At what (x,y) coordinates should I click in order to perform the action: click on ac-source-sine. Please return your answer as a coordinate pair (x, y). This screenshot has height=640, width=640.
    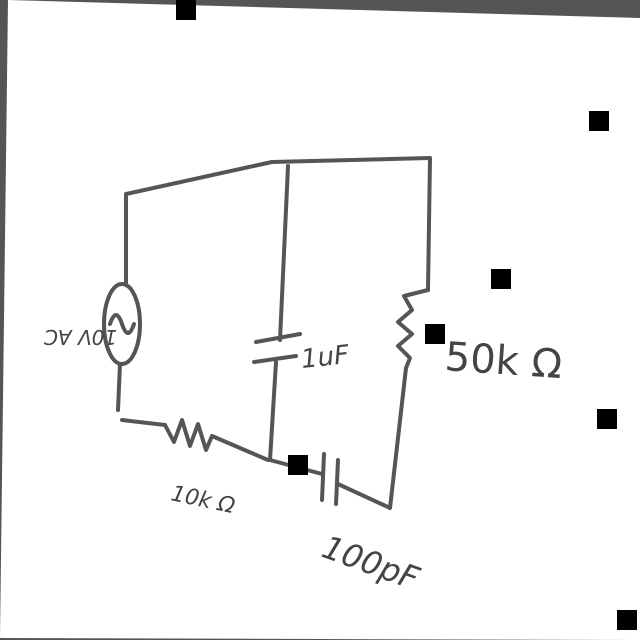
    Looking at the image, I should click on (122, 324).